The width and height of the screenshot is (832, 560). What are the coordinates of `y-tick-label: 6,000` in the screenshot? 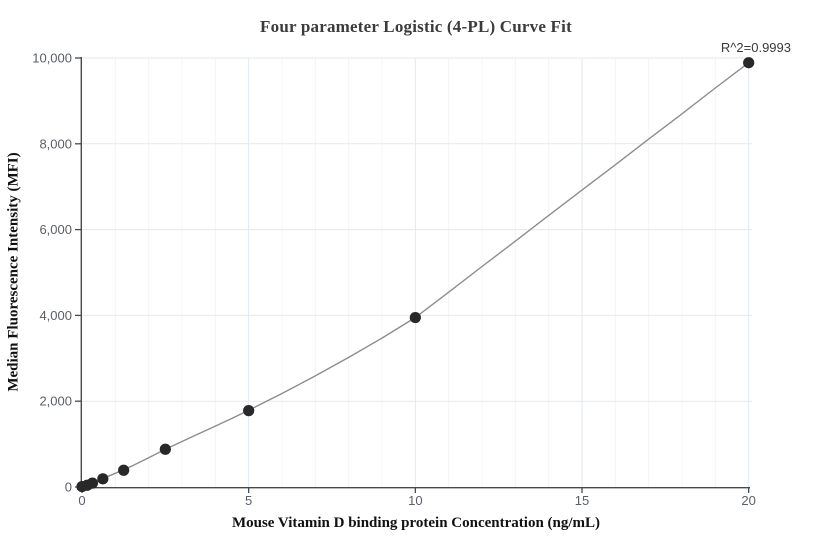 It's located at (55, 229).